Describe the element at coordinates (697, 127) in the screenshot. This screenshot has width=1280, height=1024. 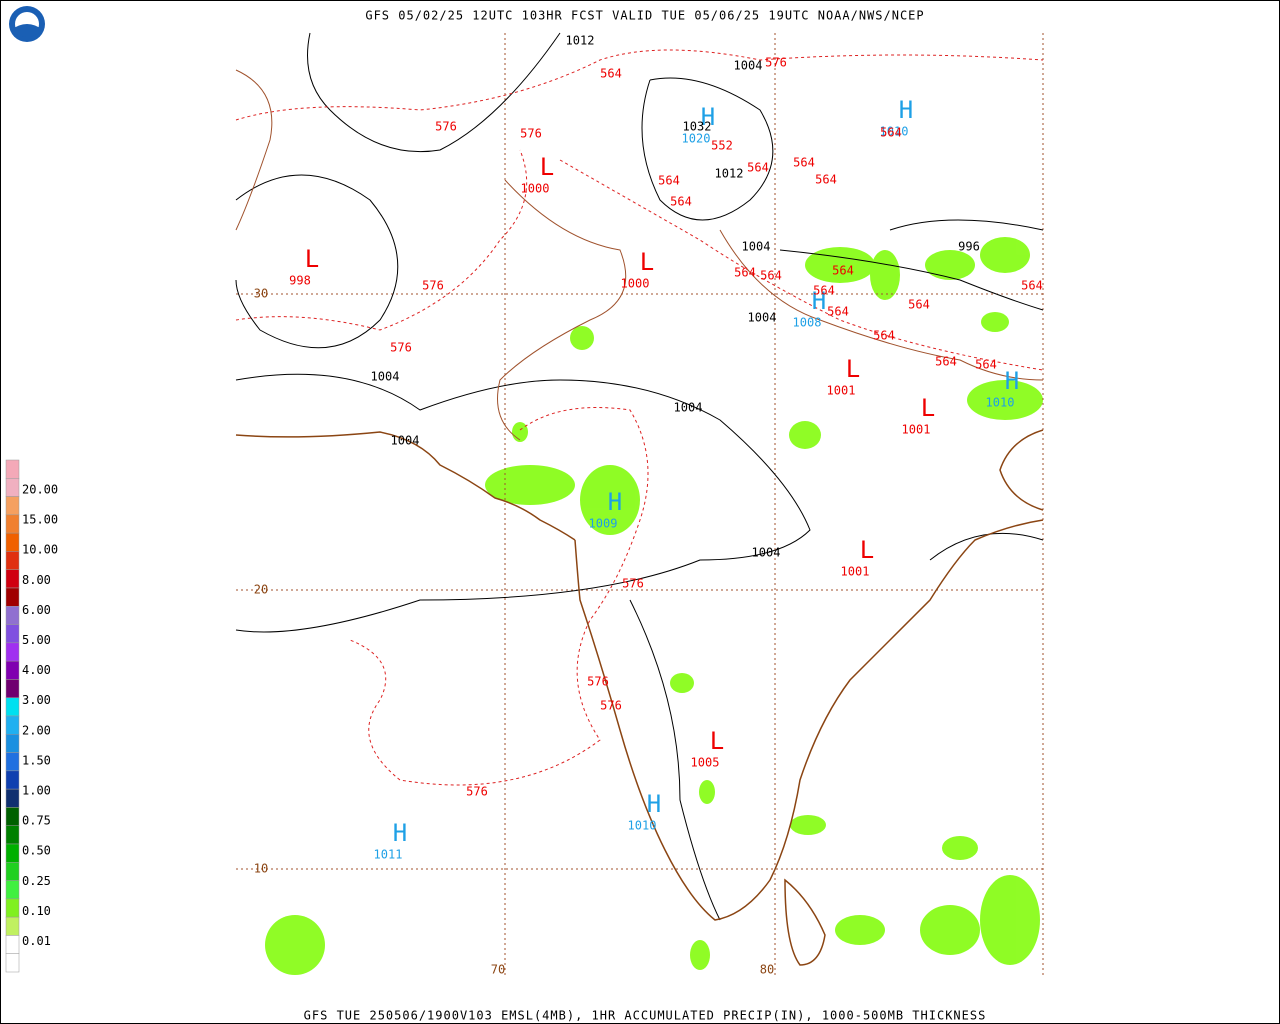
I see `isobar-label: 1032` at that location.